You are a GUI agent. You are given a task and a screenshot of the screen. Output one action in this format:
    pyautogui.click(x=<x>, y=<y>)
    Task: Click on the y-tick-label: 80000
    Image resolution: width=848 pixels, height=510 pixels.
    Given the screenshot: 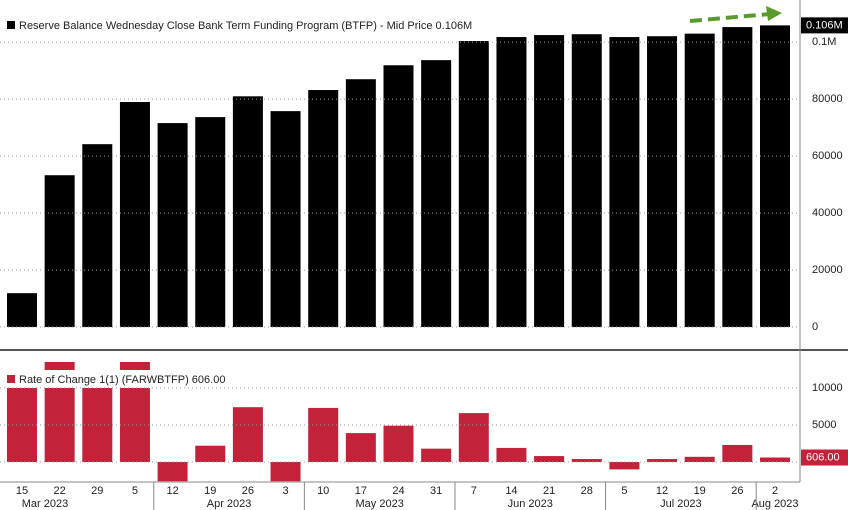 What is the action you would take?
    pyautogui.click(x=827, y=99)
    